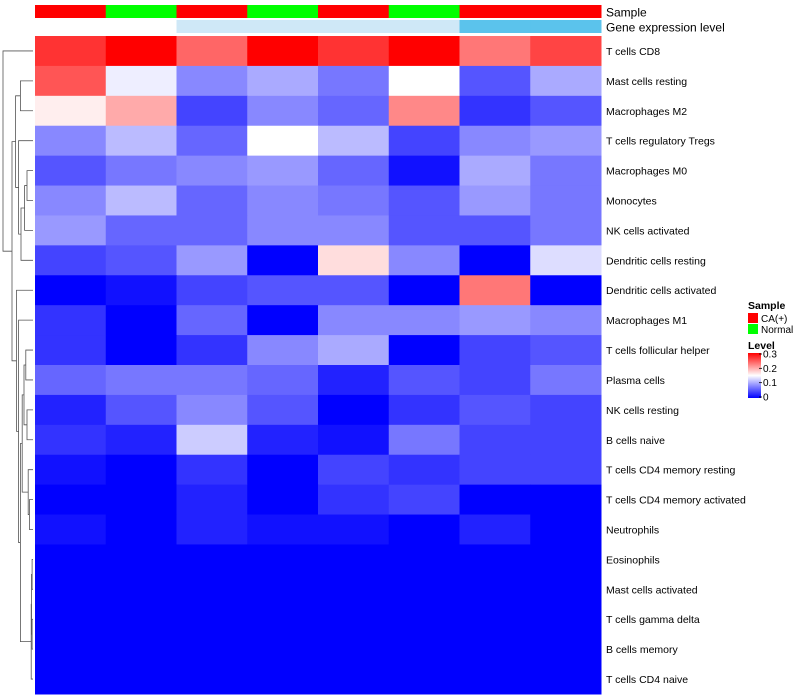  I want to click on legend-sample-swatch, so click(753, 329).